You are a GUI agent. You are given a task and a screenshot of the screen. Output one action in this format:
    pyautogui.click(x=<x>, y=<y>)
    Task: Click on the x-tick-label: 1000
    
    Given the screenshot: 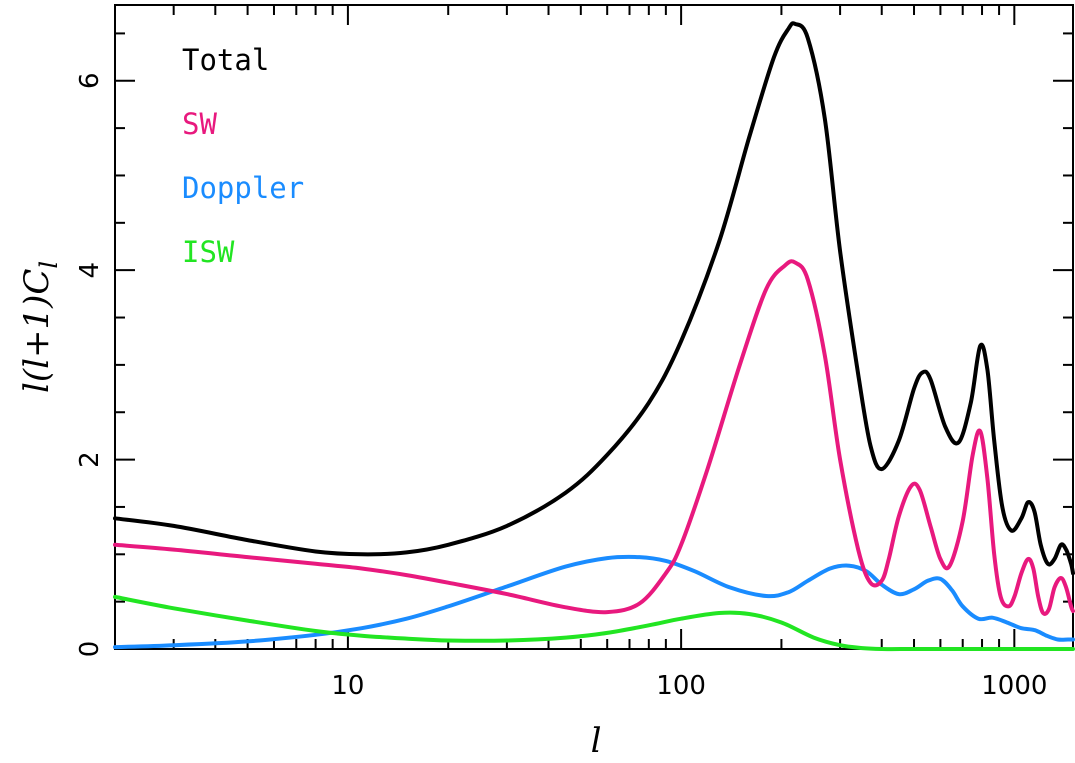 What is the action you would take?
    pyautogui.click(x=1014, y=686)
    